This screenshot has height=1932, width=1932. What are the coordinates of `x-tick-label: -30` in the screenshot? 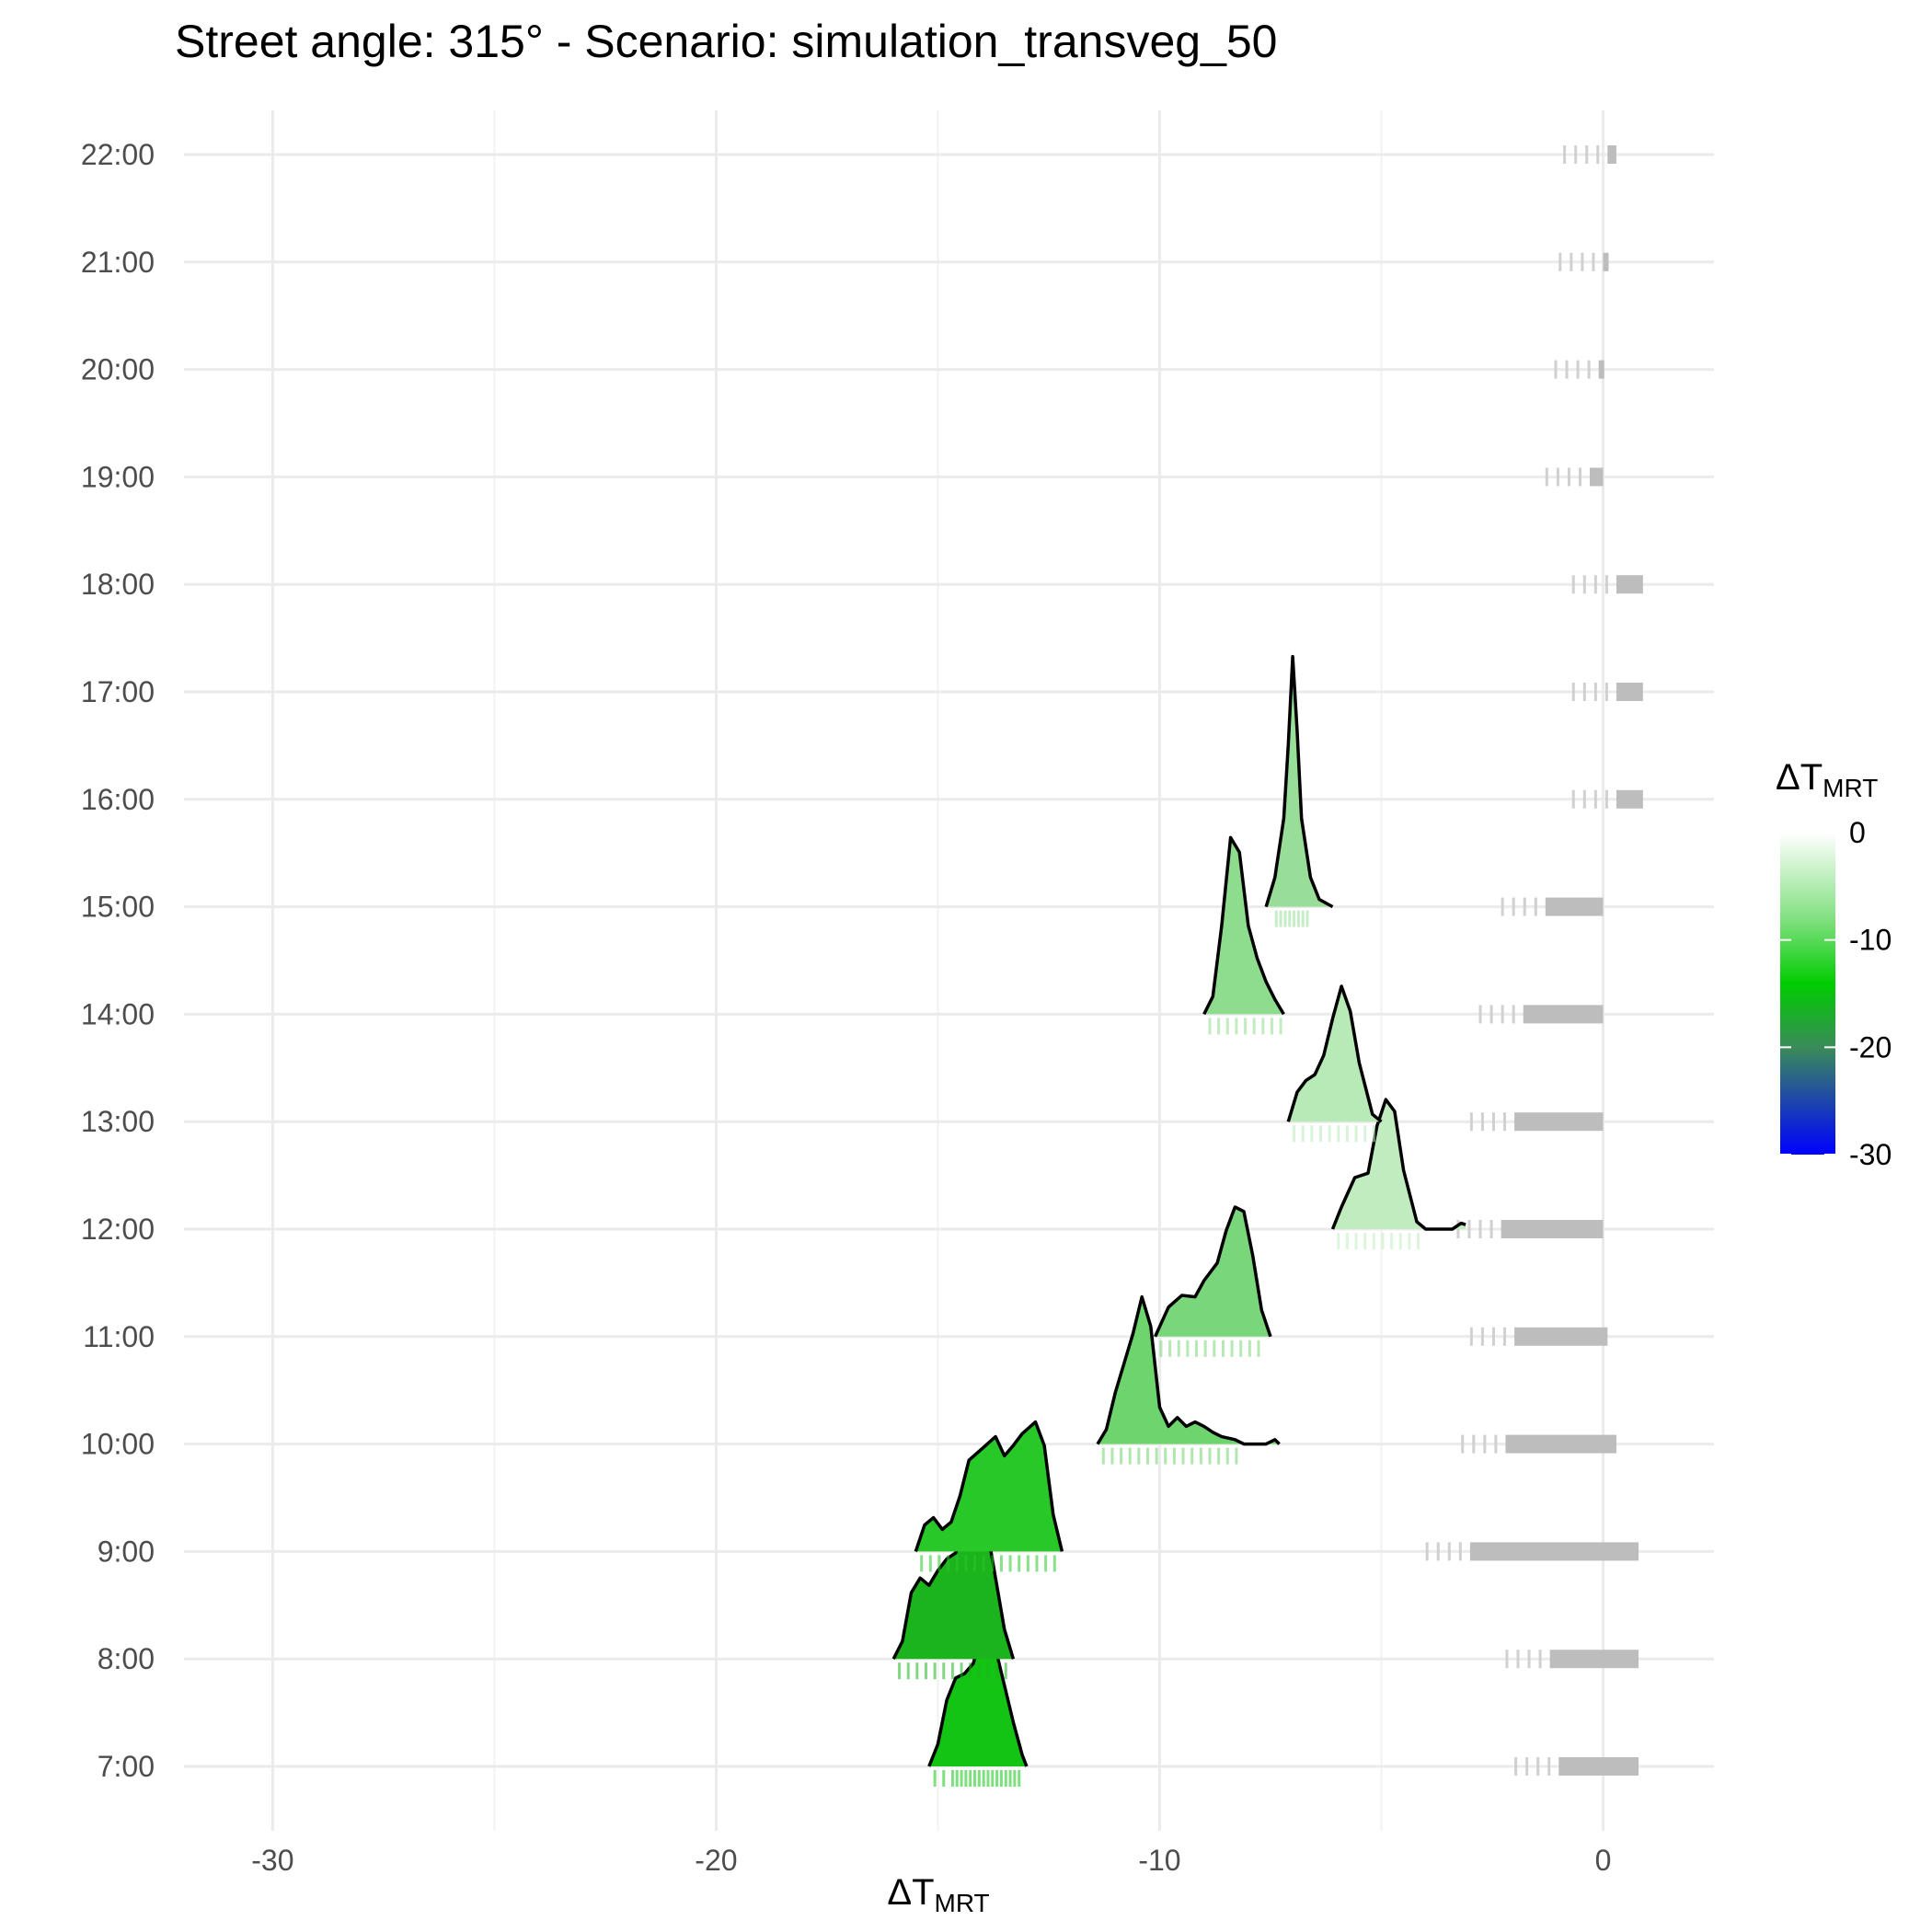 It's located at (272, 1860).